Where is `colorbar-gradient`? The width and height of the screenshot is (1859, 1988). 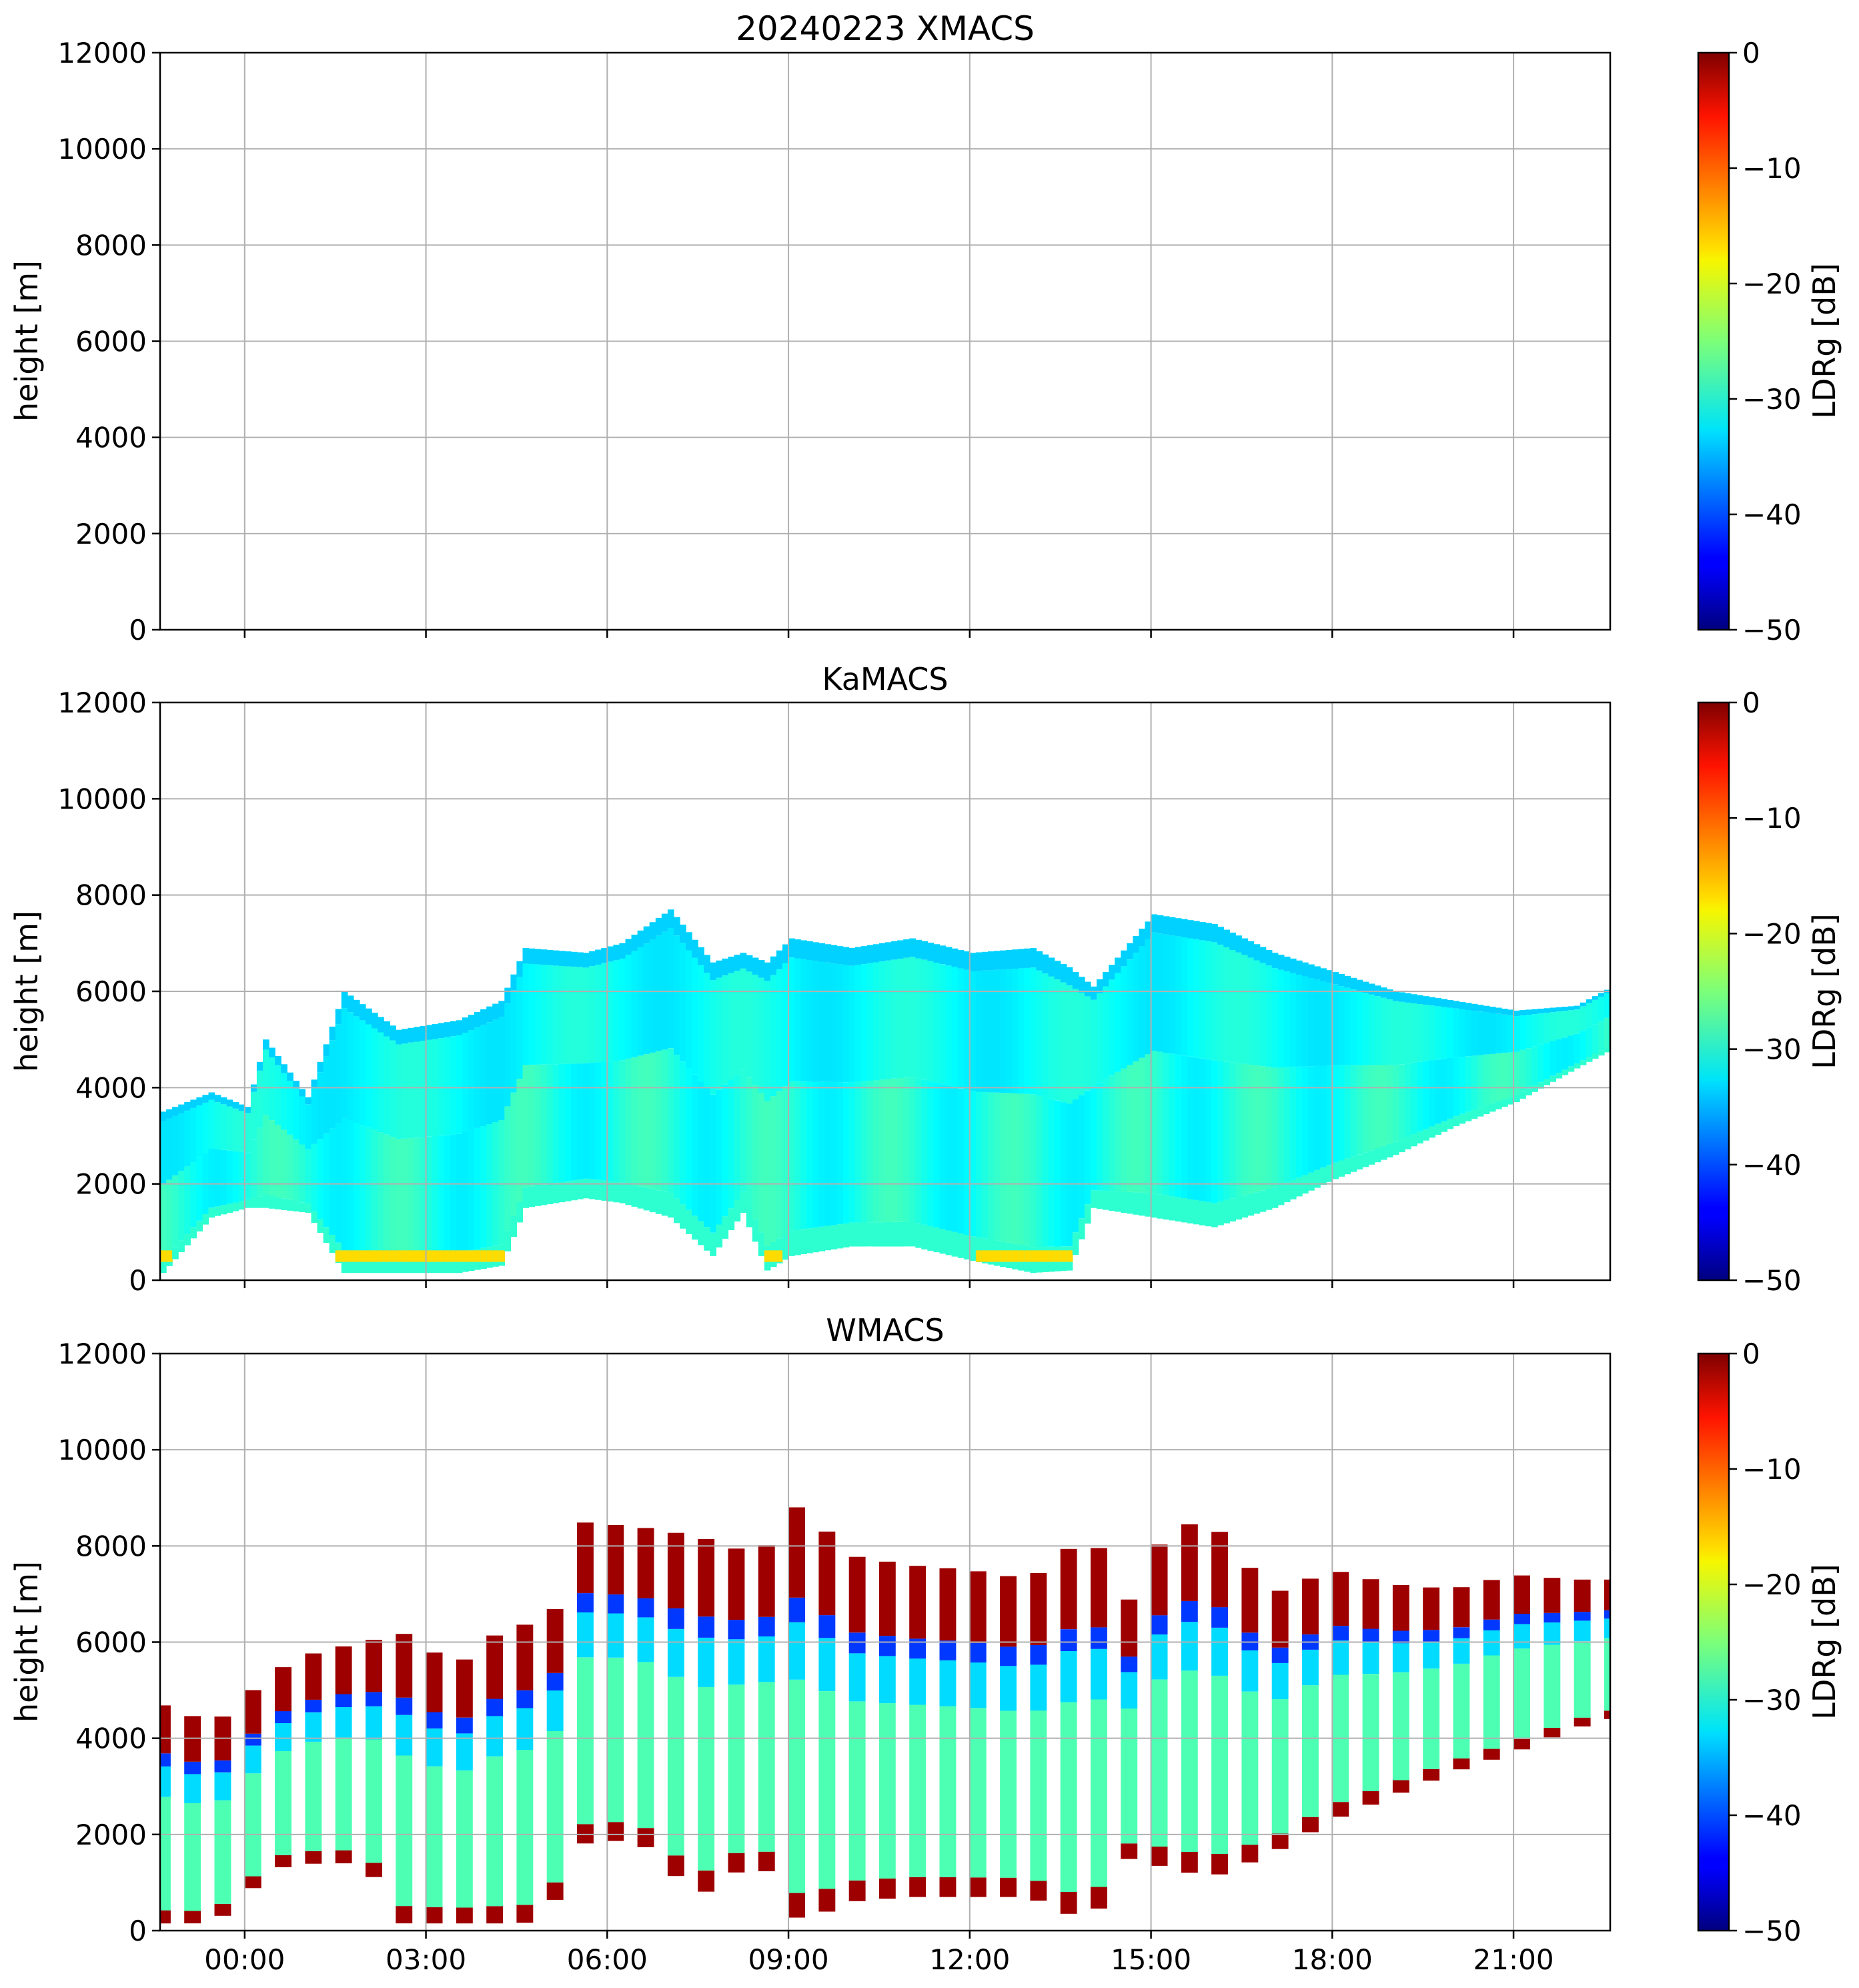 colorbar-gradient is located at coordinates (1713, 1642).